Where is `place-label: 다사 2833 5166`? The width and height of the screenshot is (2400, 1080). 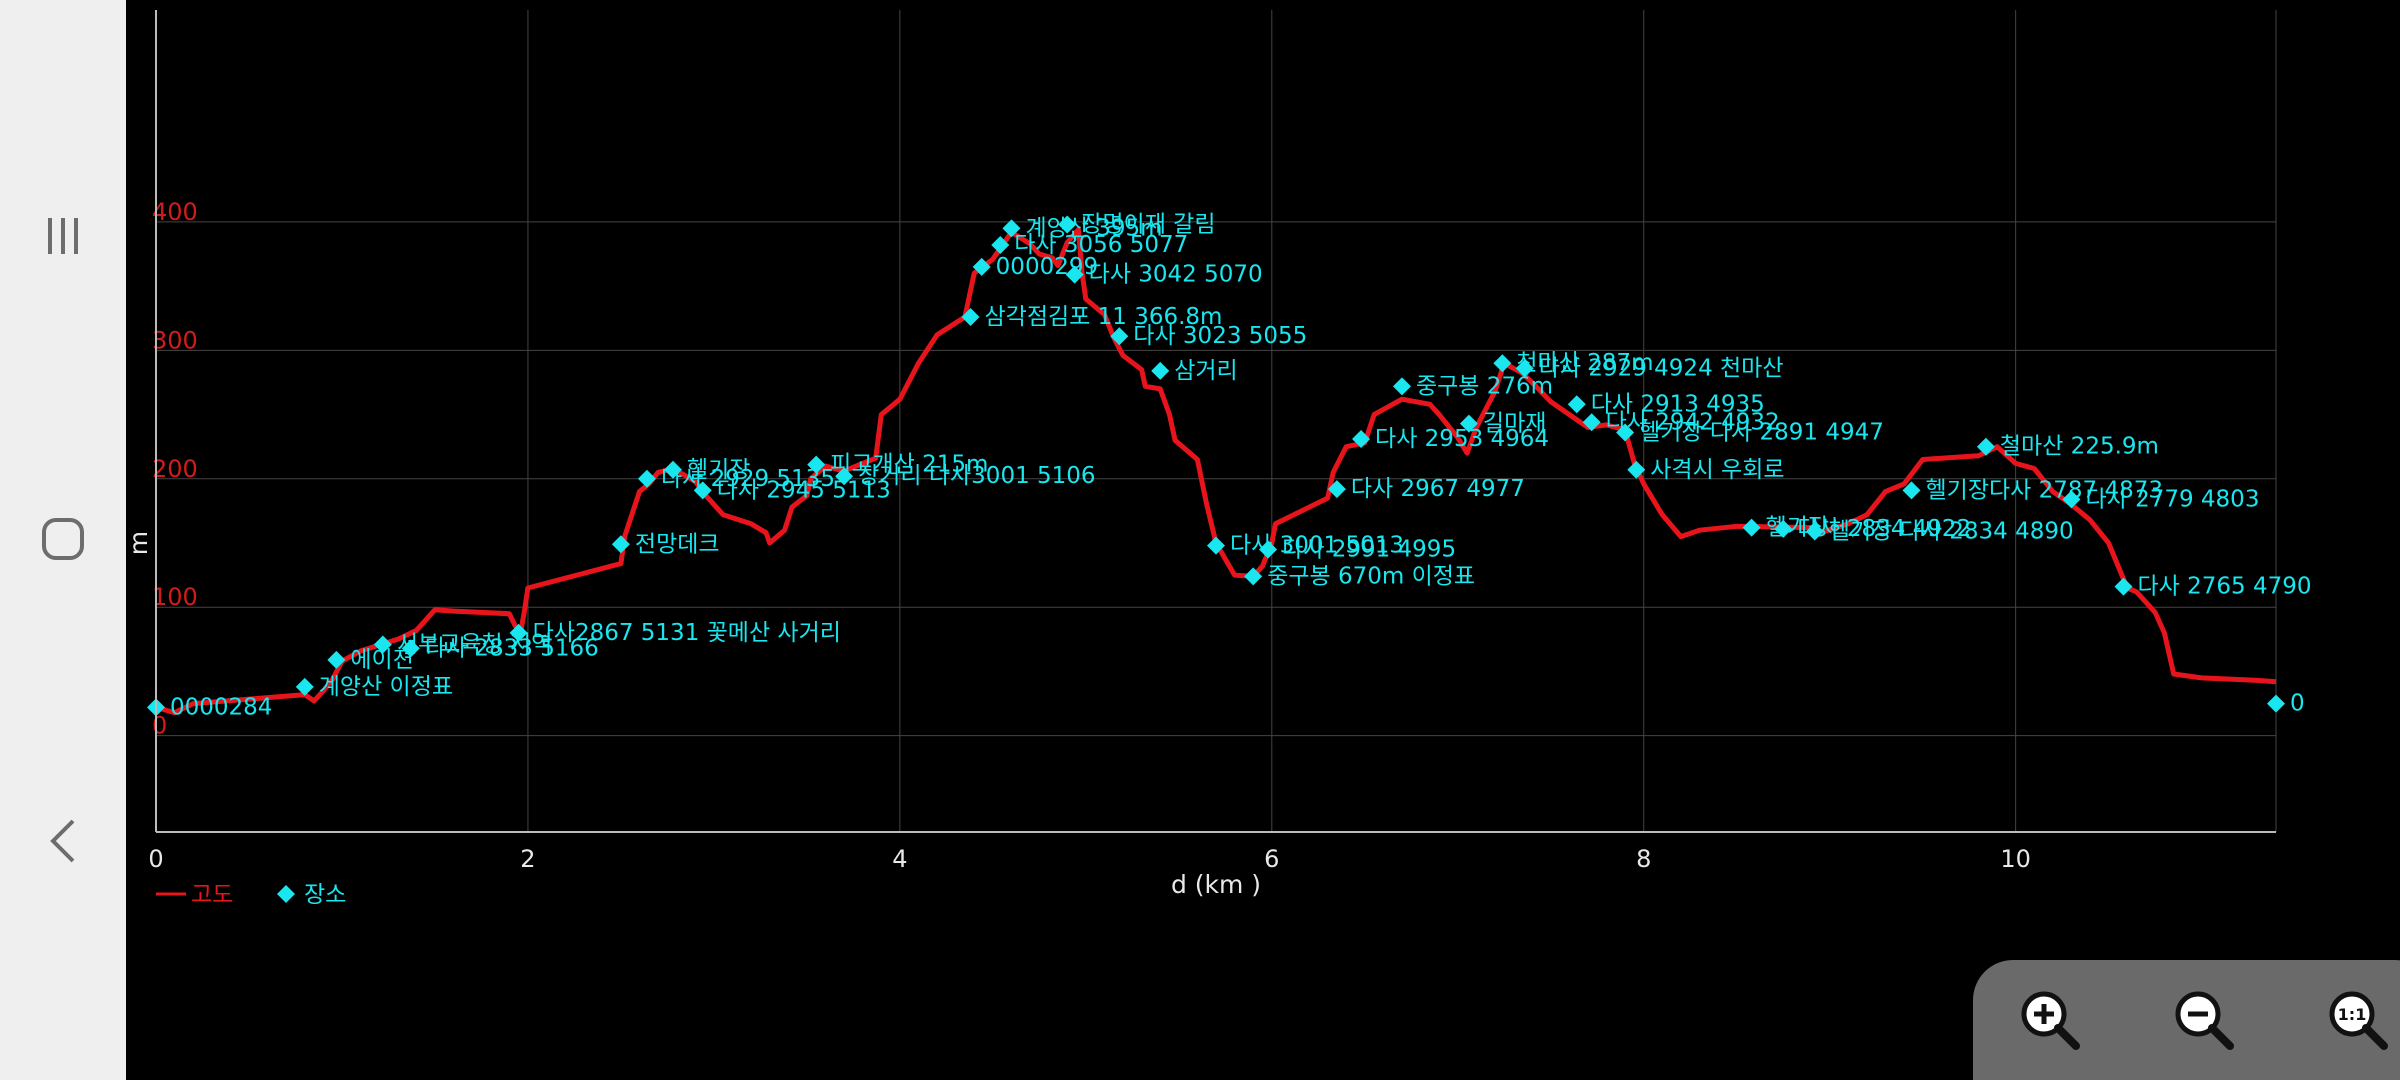 place-label: 다사 2833 5166 is located at coordinates (512, 648).